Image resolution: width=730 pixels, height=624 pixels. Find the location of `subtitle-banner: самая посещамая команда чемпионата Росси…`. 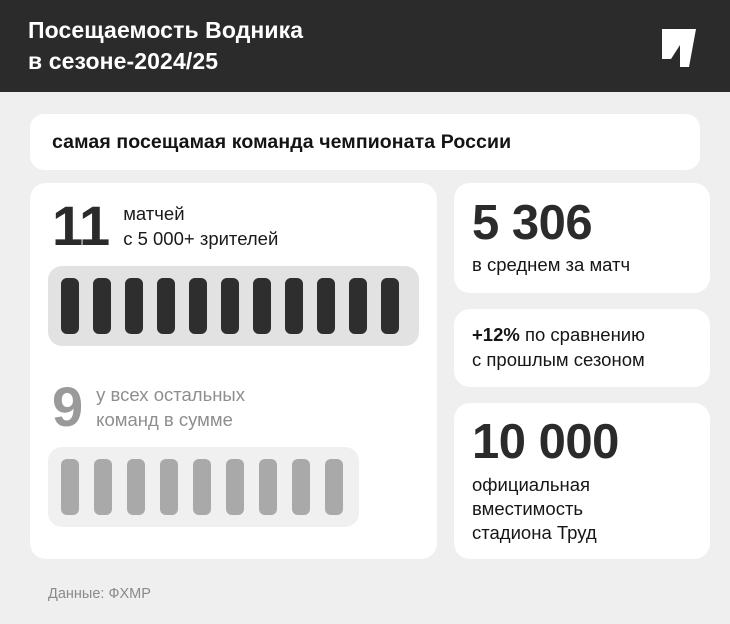

subtitle-banner: самая посещамая команда чемпионата Росси… is located at coordinates (365, 142).